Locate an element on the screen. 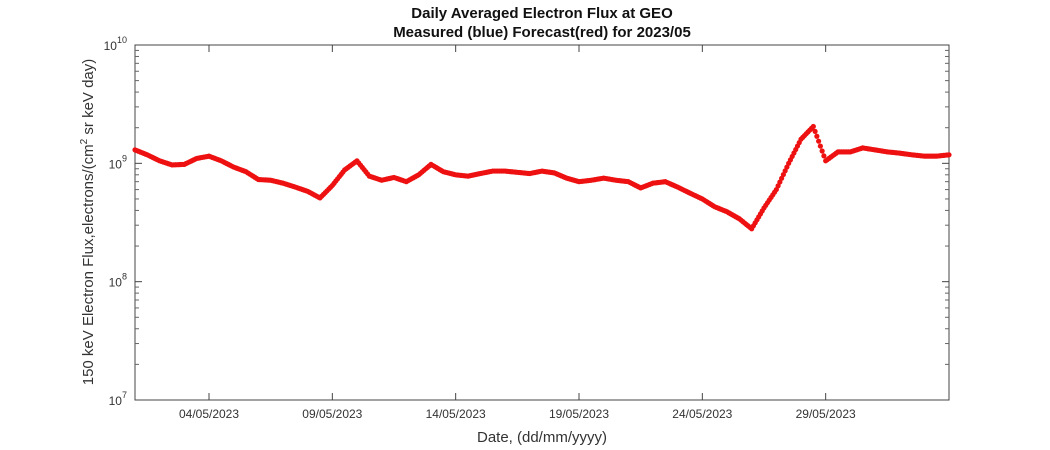  y-axis-label-tail: sr keV day) is located at coordinates (88, 99).